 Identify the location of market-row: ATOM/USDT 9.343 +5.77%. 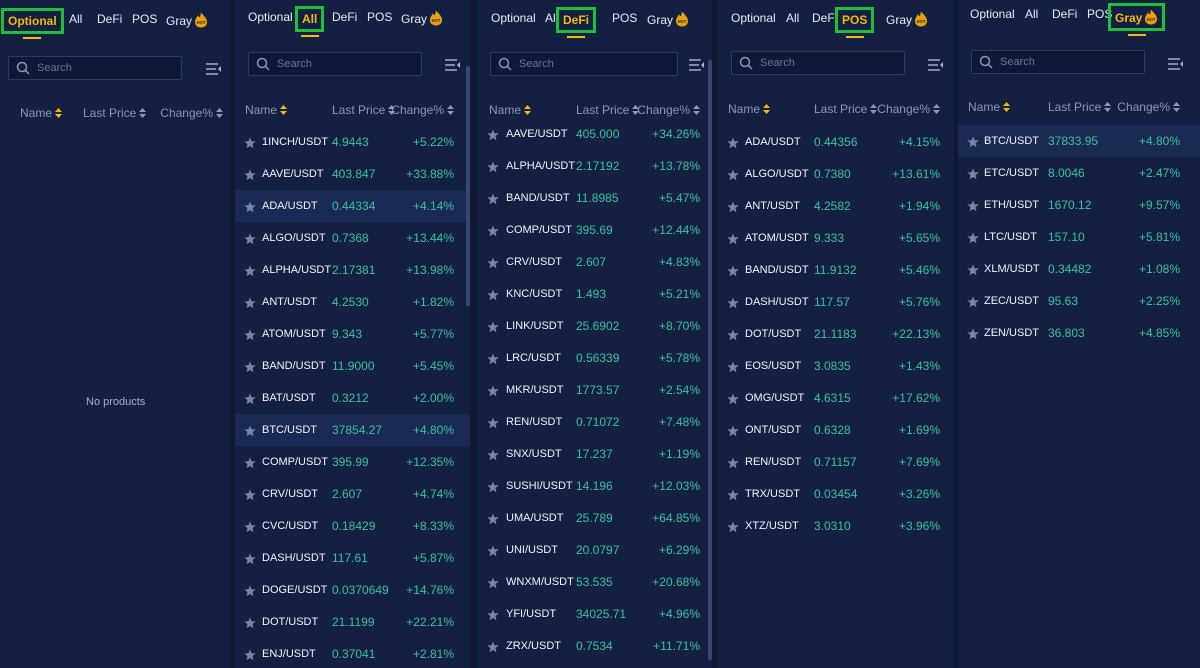
(352, 334).